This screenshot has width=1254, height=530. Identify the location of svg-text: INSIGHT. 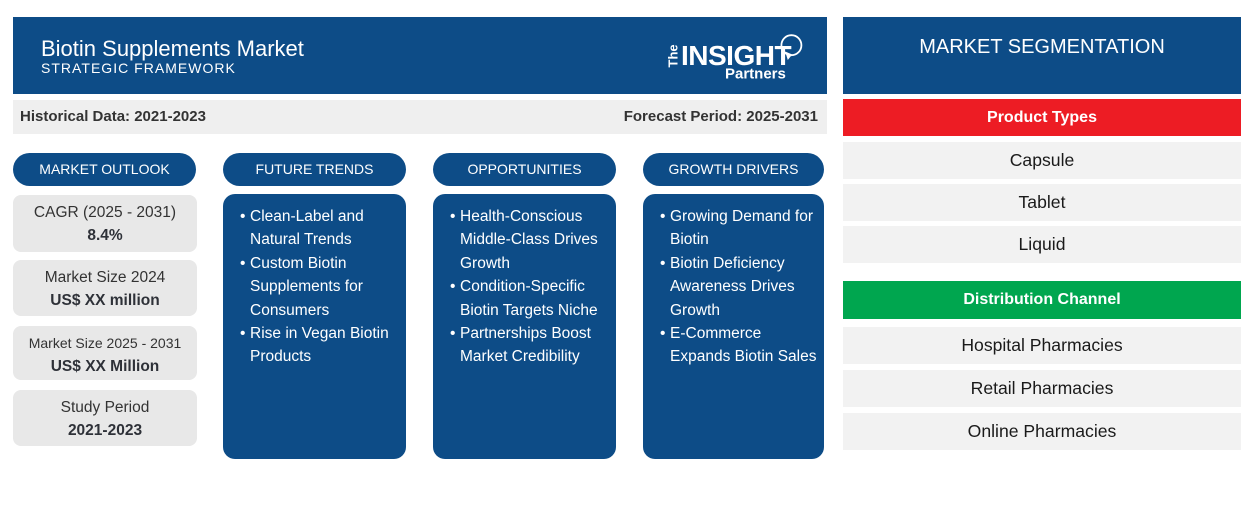
(736, 55).